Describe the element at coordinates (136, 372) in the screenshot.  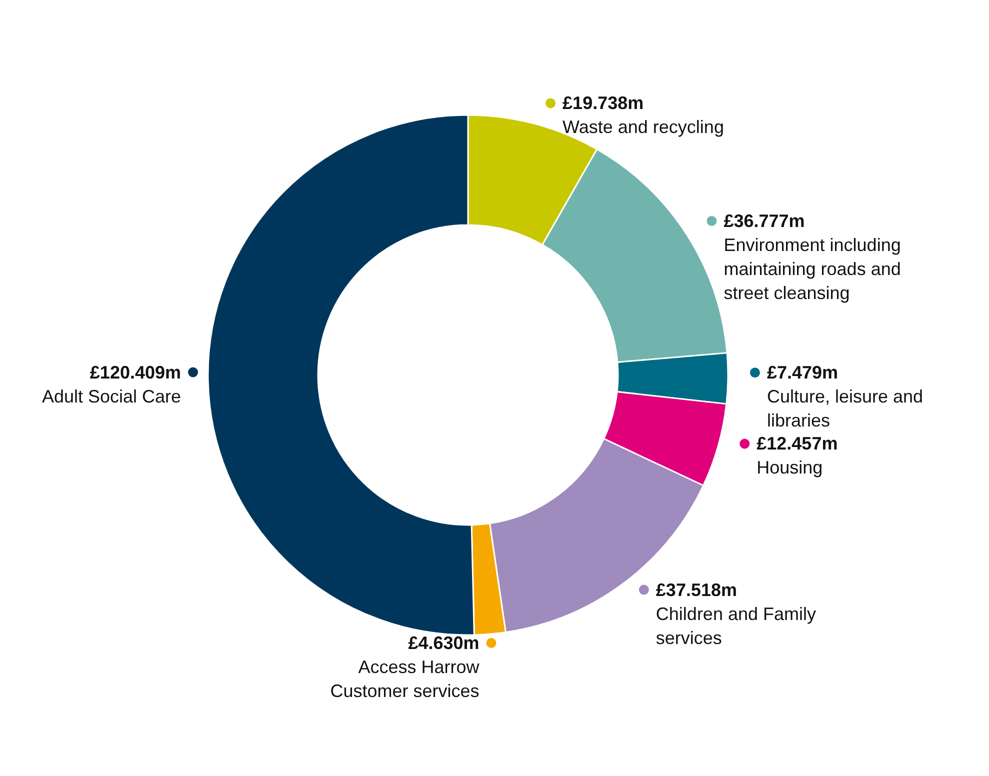
I see `data-label: £120.409m` at that location.